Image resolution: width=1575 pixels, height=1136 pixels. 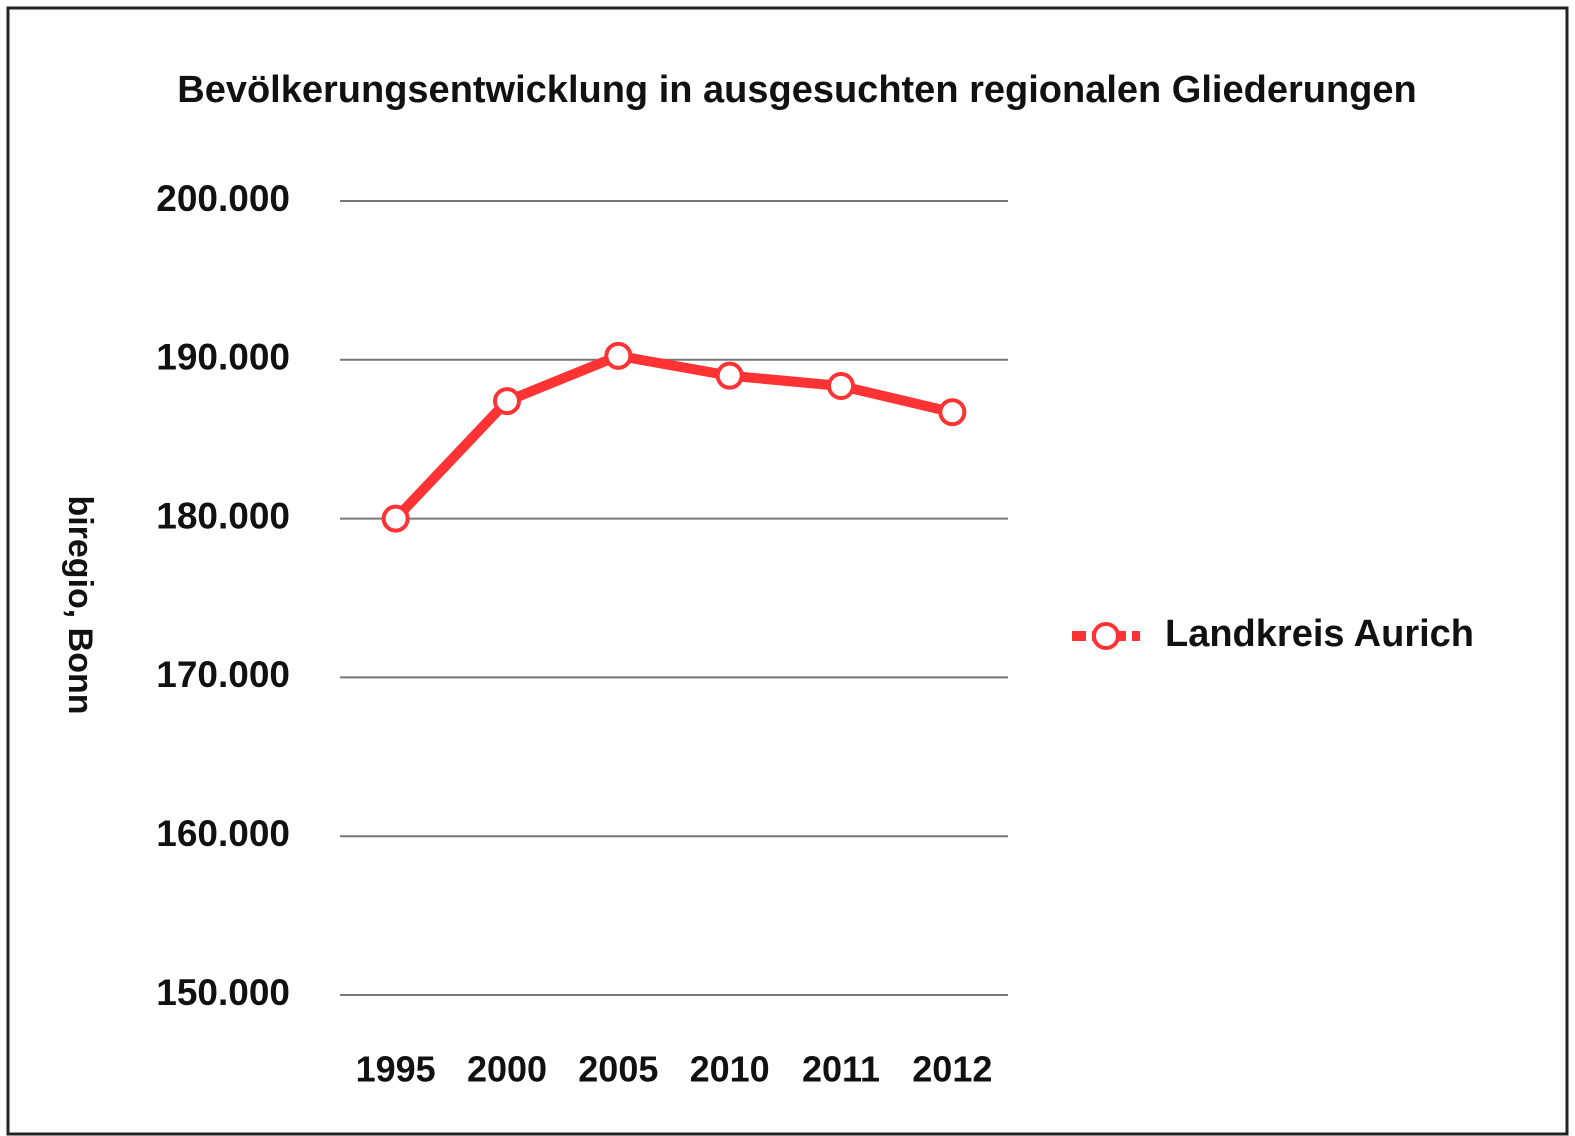 I want to click on legend-label: Landkreis Aurich, so click(x=1319, y=634).